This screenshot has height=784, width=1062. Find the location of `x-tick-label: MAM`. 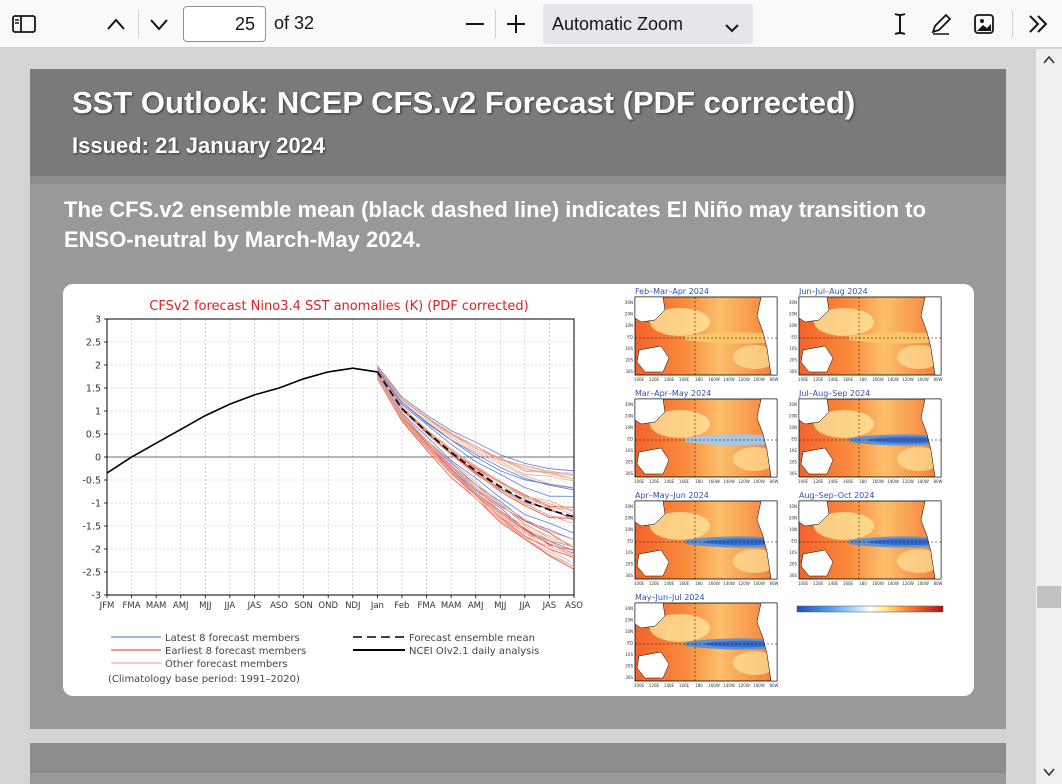

x-tick-label: MAM is located at coordinates (156, 606).